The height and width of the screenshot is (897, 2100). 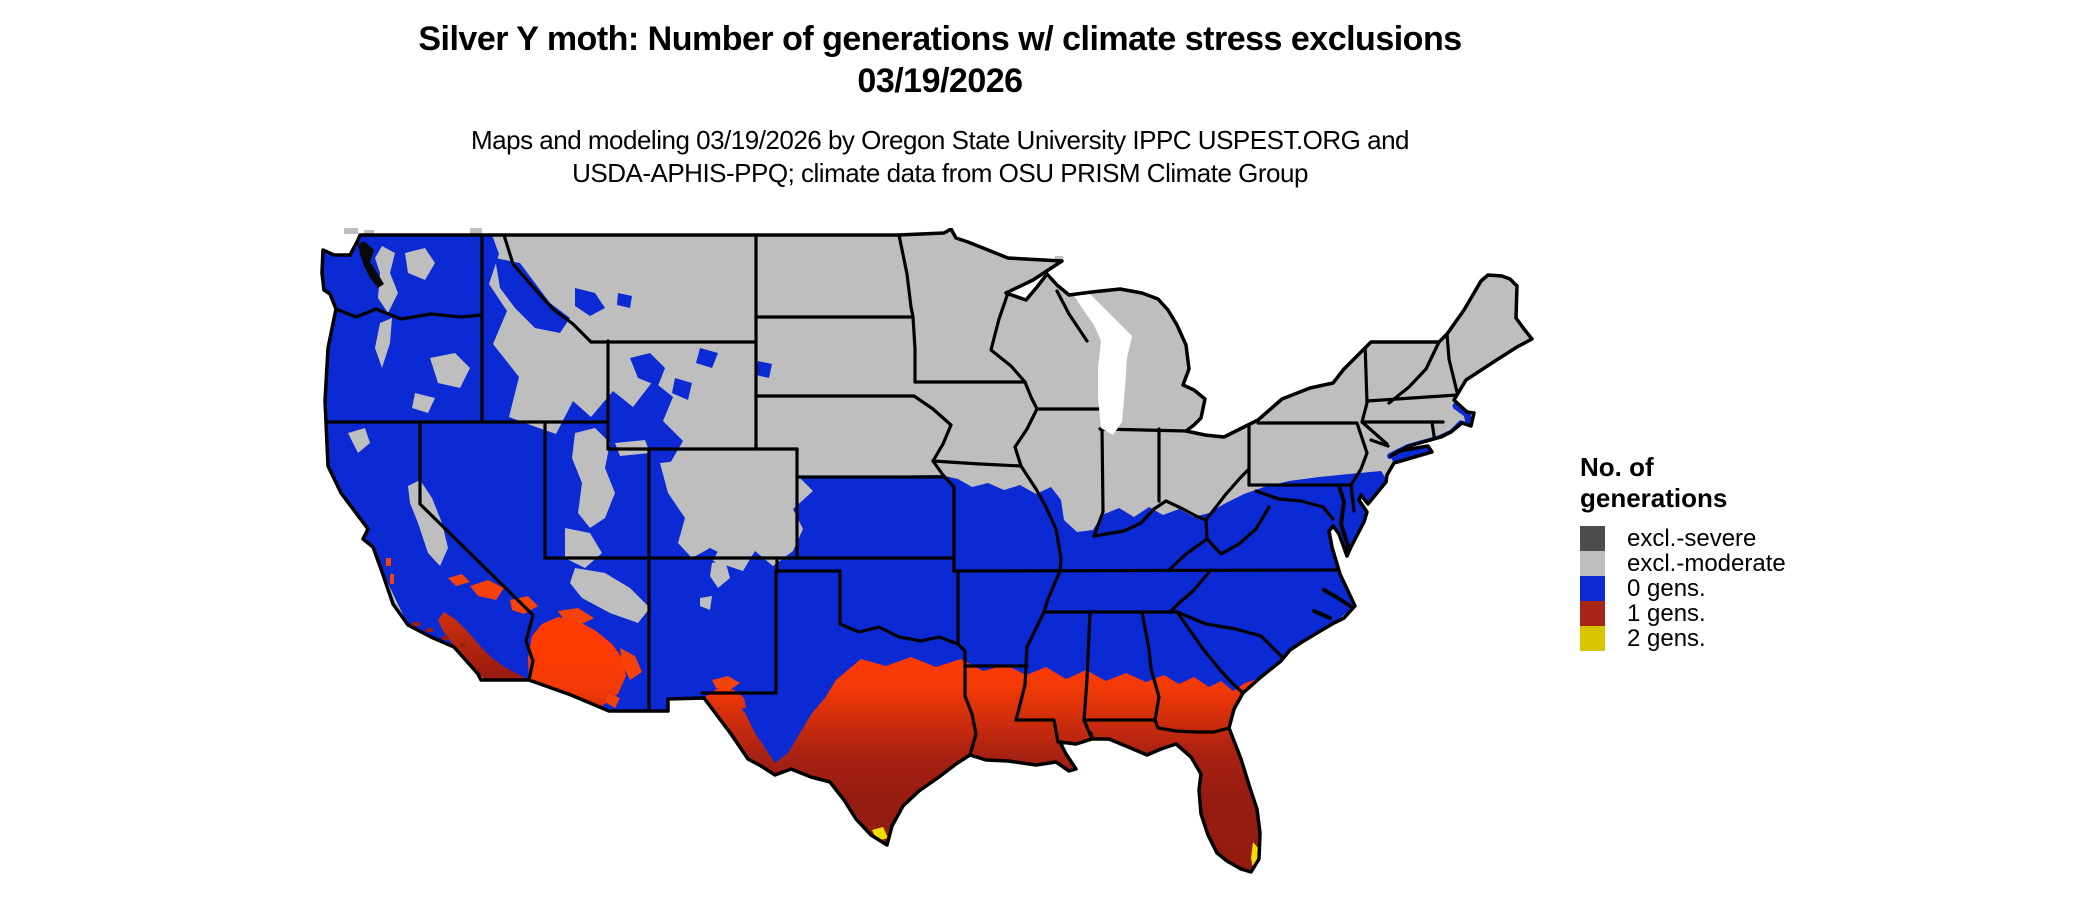 What do you see at coordinates (1654, 498) in the screenshot?
I see `legend-title-line2: generations` at bounding box center [1654, 498].